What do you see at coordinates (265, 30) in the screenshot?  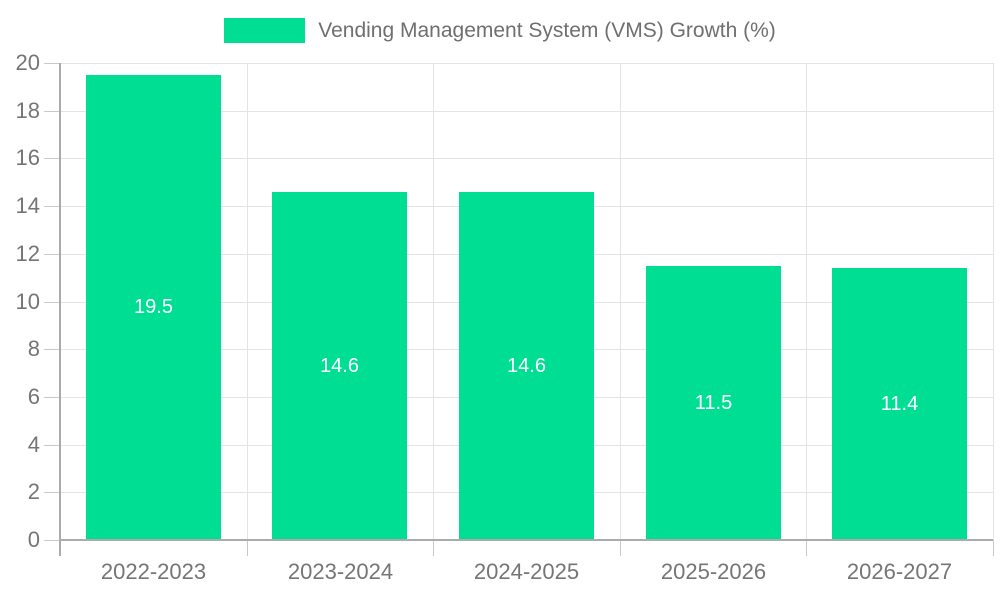 I see `legend-swatch` at bounding box center [265, 30].